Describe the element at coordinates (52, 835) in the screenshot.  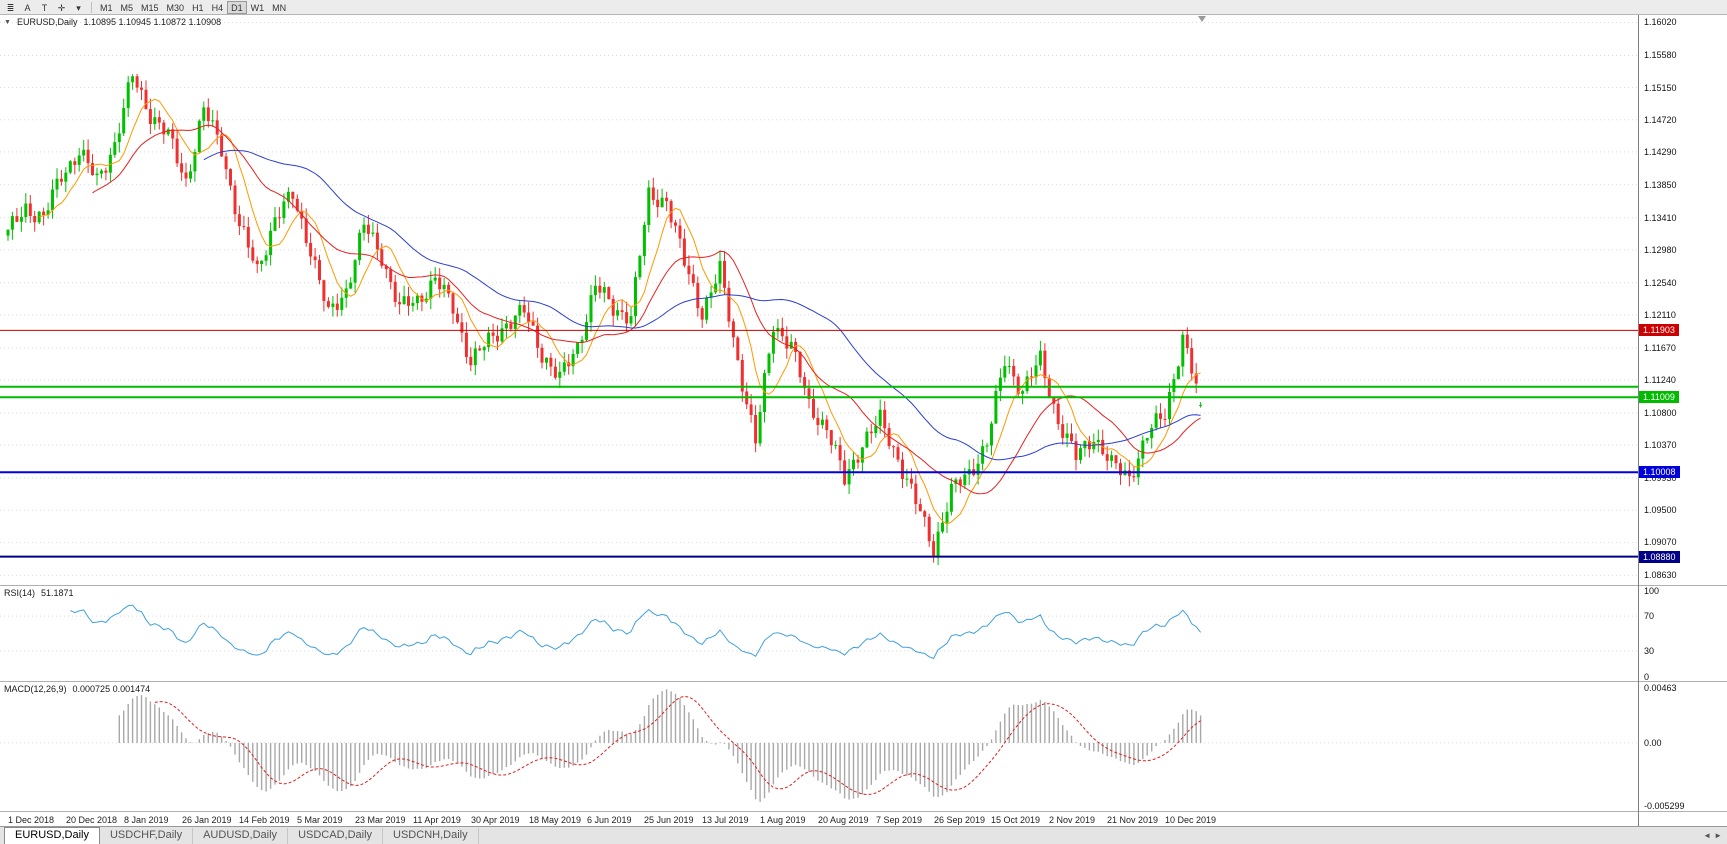
I see `chart-tab-eurusd: EURUSD,Daily` at that location.